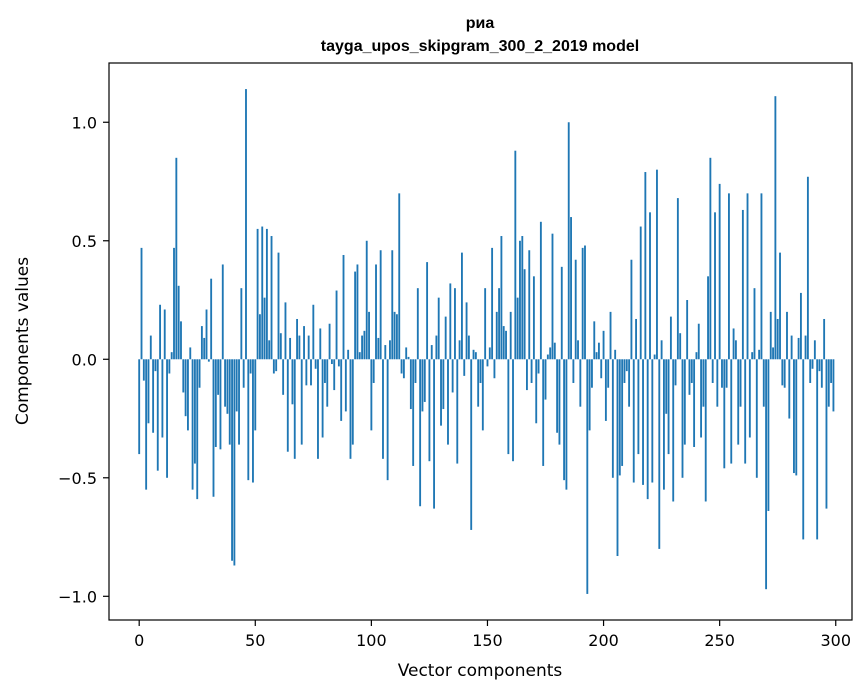 The height and width of the screenshot is (696, 867). Describe the element at coordinates (23, 341) in the screenshot. I see `y-axis-label: Components values` at that location.